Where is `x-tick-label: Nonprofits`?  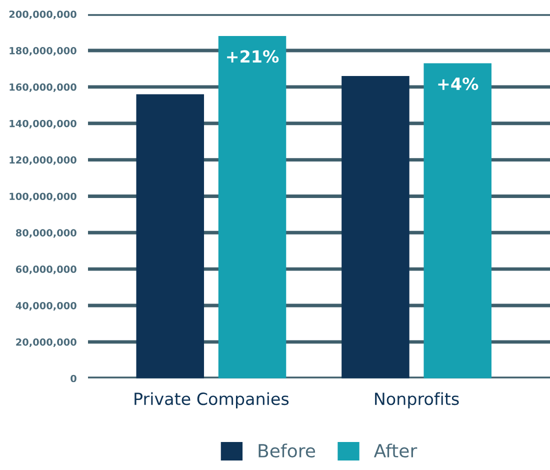 x-tick-label: Nonprofits is located at coordinates (417, 400).